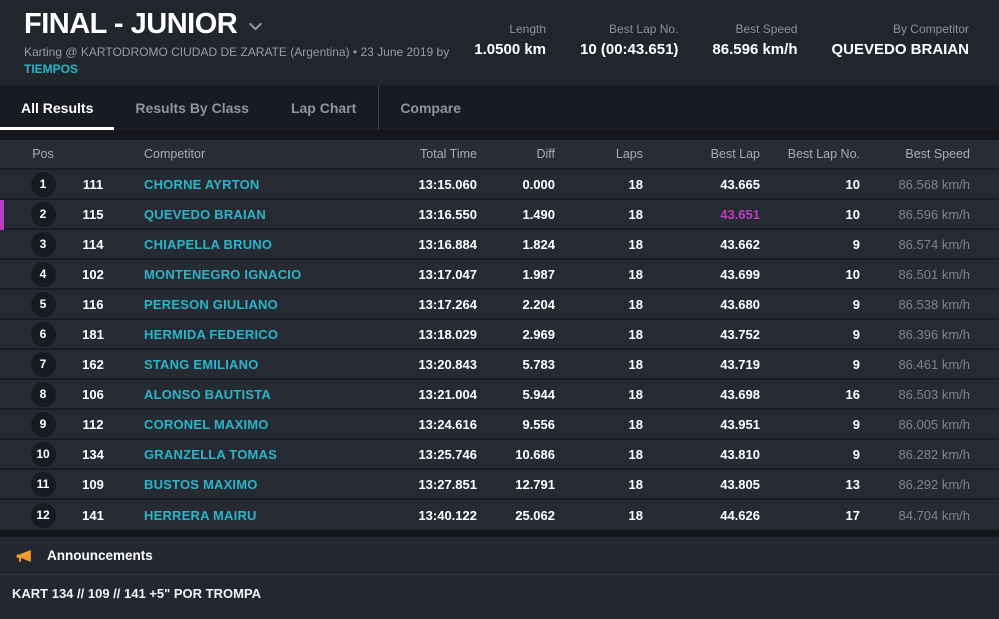 The width and height of the screenshot is (999, 619). Describe the element at coordinates (934, 484) in the screenshot. I see `best-speed: 86.292 km/h` at that location.